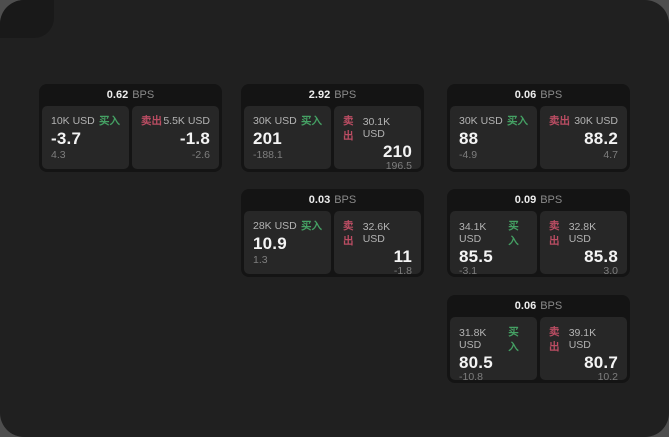 The width and height of the screenshot is (669, 437). What do you see at coordinates (468, 271) in the screenshot?
I see `buy-delta: -3.1` at bounding box center [468, 271].